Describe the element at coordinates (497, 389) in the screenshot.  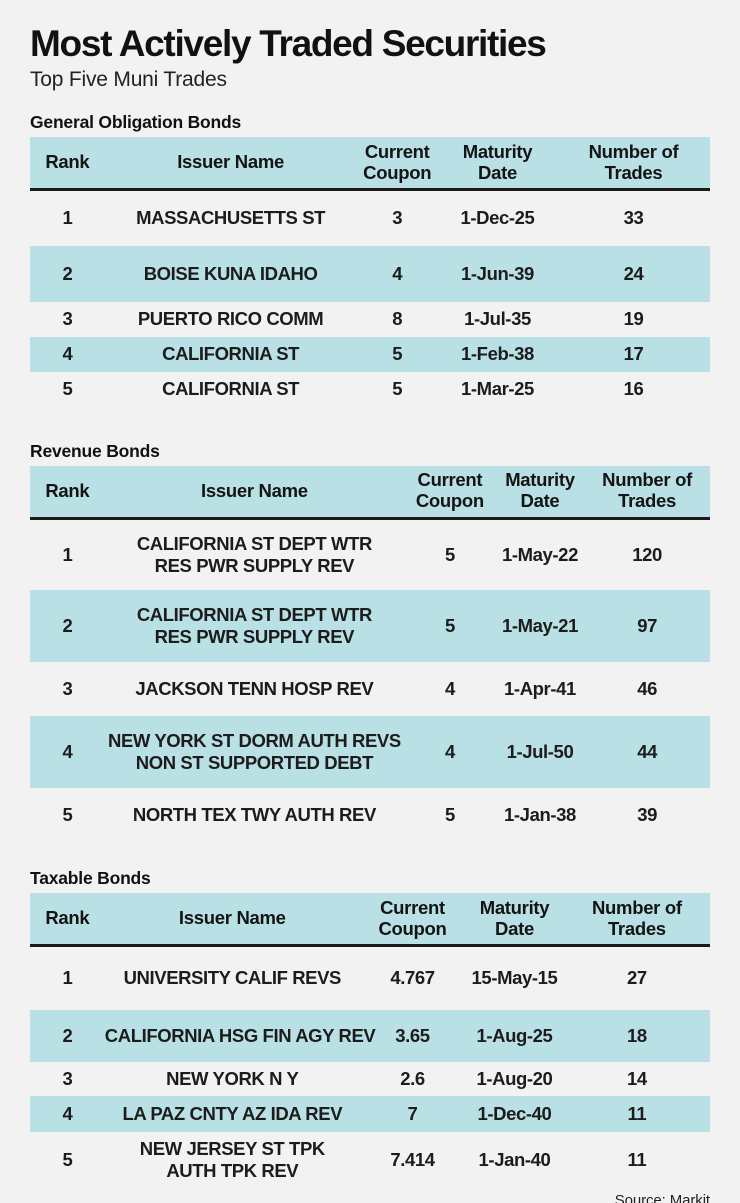
I see `maturity-cell: 1-Mar-25` at that location.